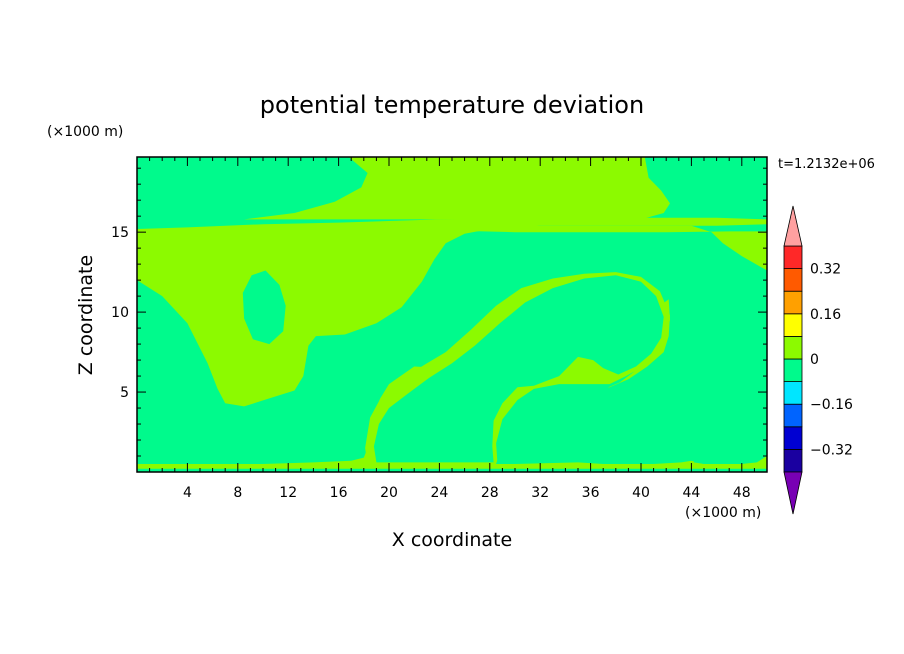 Image resolution: width=904 pixels, height=654 pixels. What do you see at coordinates (389, 493) in the screenshot?
I see `x-tick-label: 20` at bounding box center [389, 493].